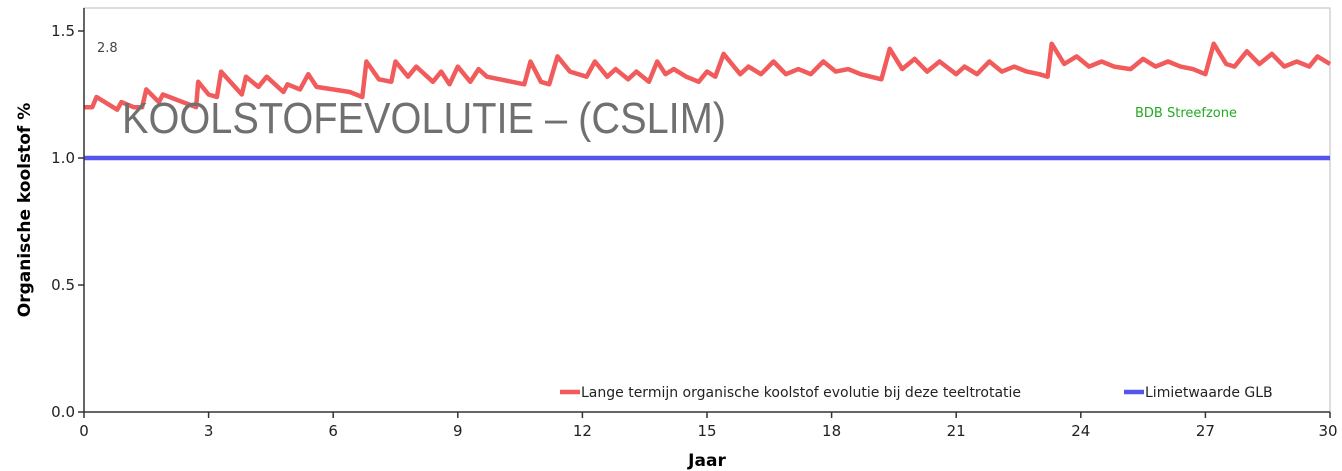  I want to click on streefzone-label: BDB Streefzone, so click(1186, 113).